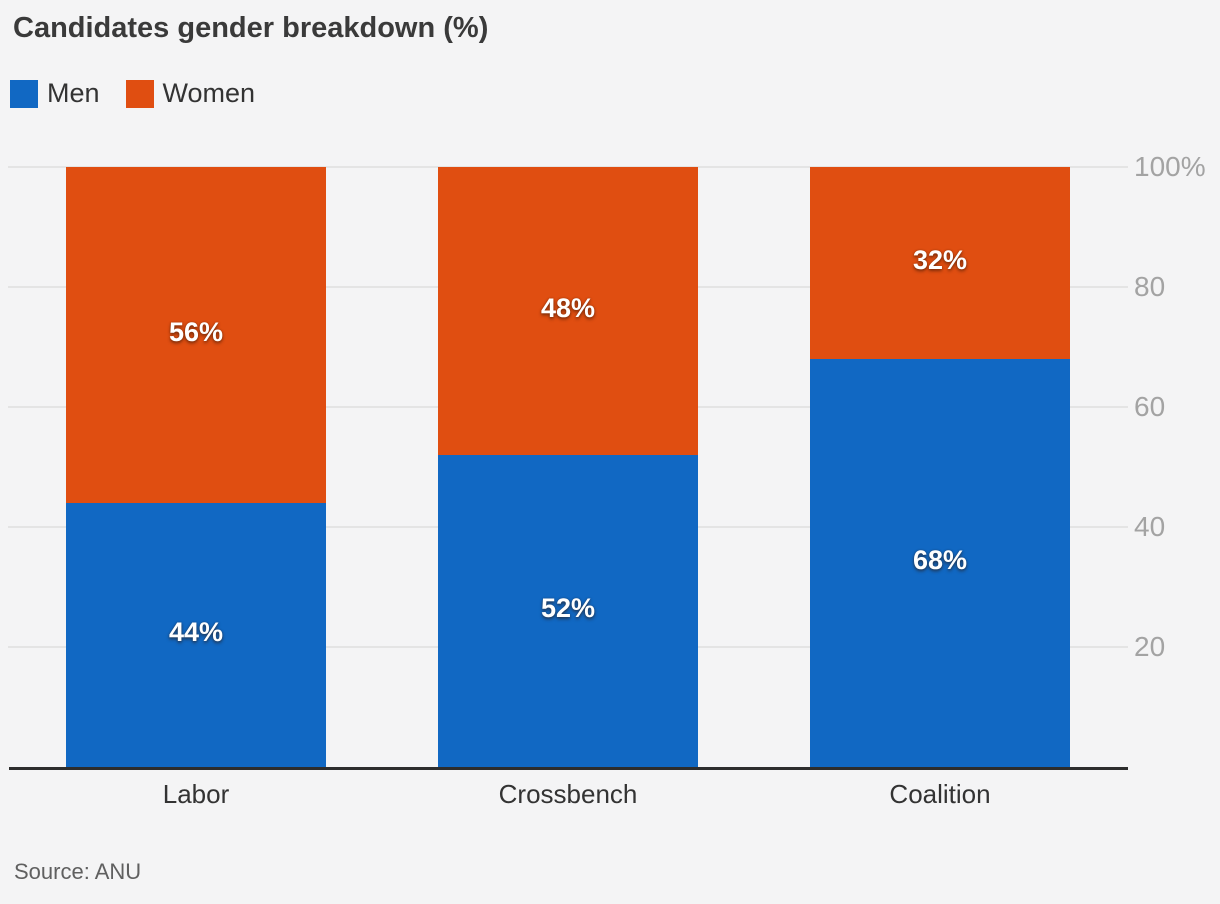 The width and height of the screenshot is (1220, 904). I want to click on legend-item-women: Women, so click(190, 93).